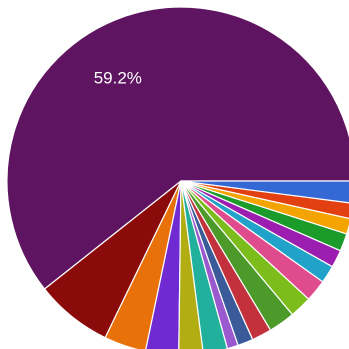 The height and width of the screenshot is (349, 349). I want to click on pie-labels: 59.2%, so click(118, 78).